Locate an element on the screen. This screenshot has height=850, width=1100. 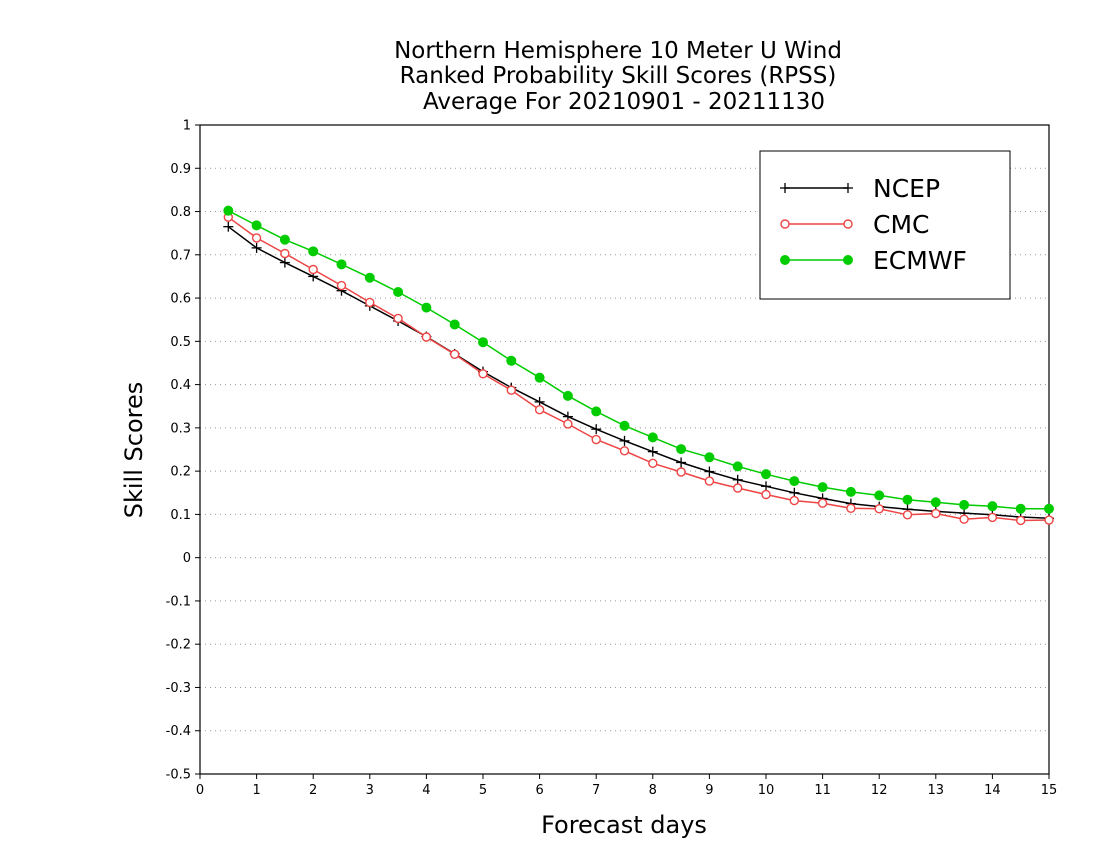
chart-title-line-2: Ranked Probability Skill Scores (RPSS) is located at coordinates (618, 76).